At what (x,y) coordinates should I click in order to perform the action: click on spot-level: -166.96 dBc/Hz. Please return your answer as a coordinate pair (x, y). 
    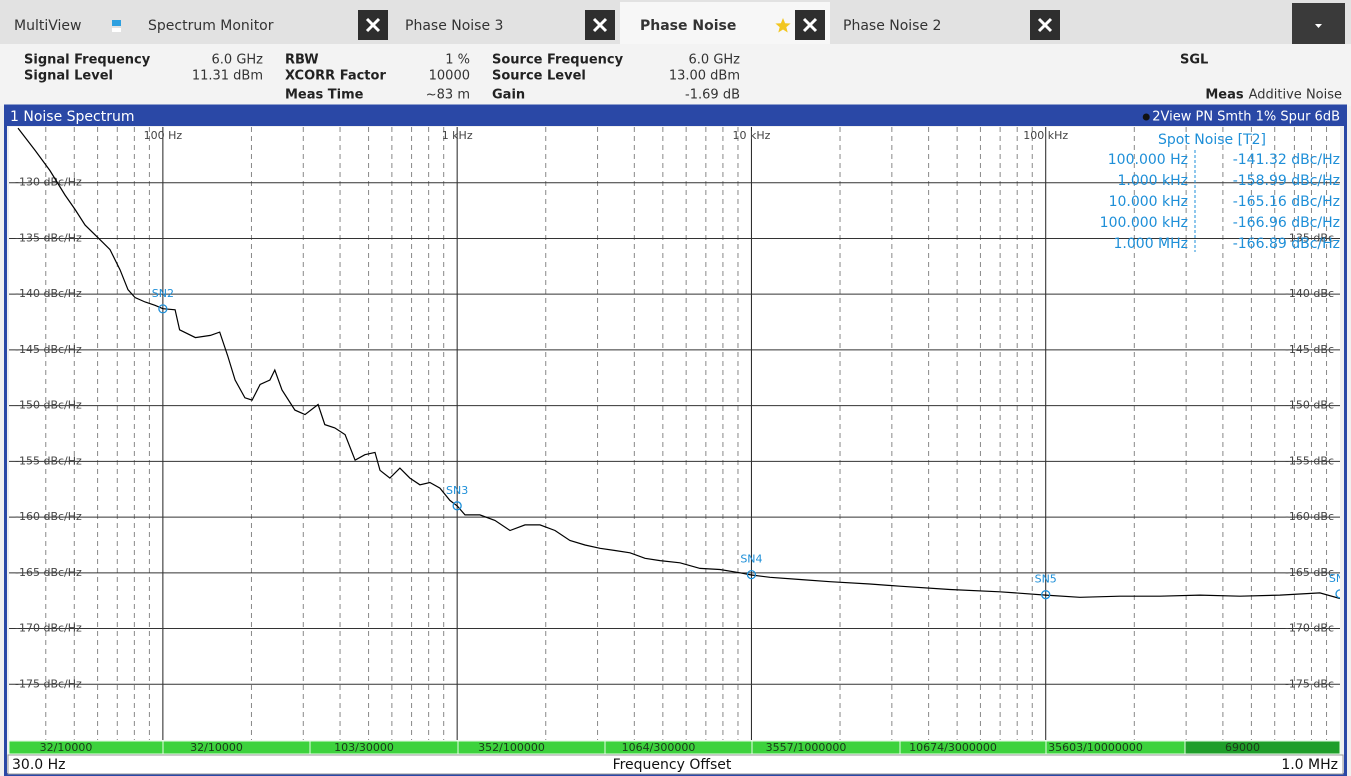
    Looking at the image, I should click on (1286, 223).